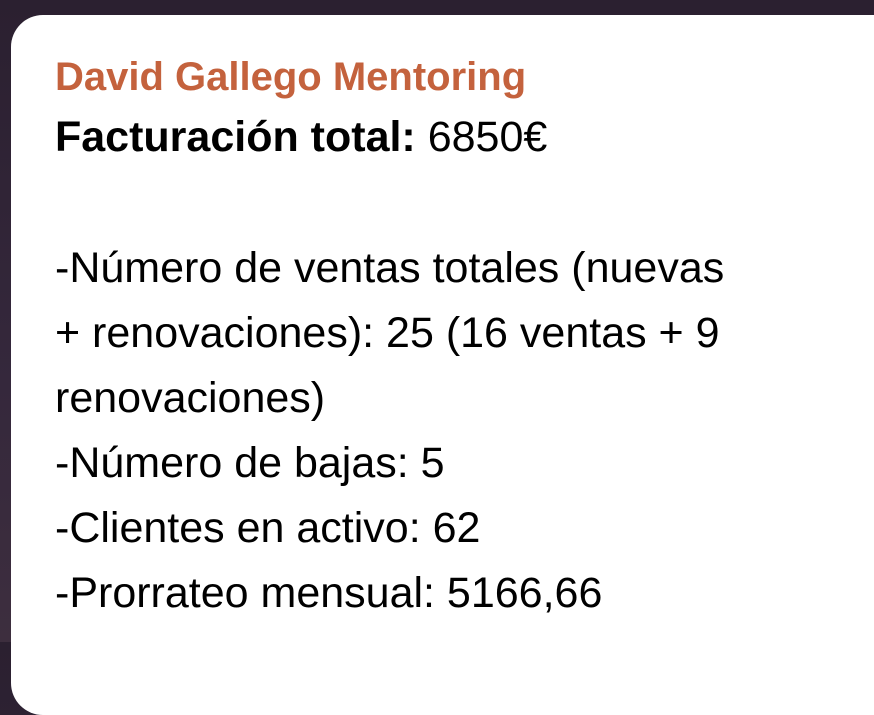 This screenshot has width=874, height=715. I want to click on total-billing-value: 6850€, so click(487, 137).